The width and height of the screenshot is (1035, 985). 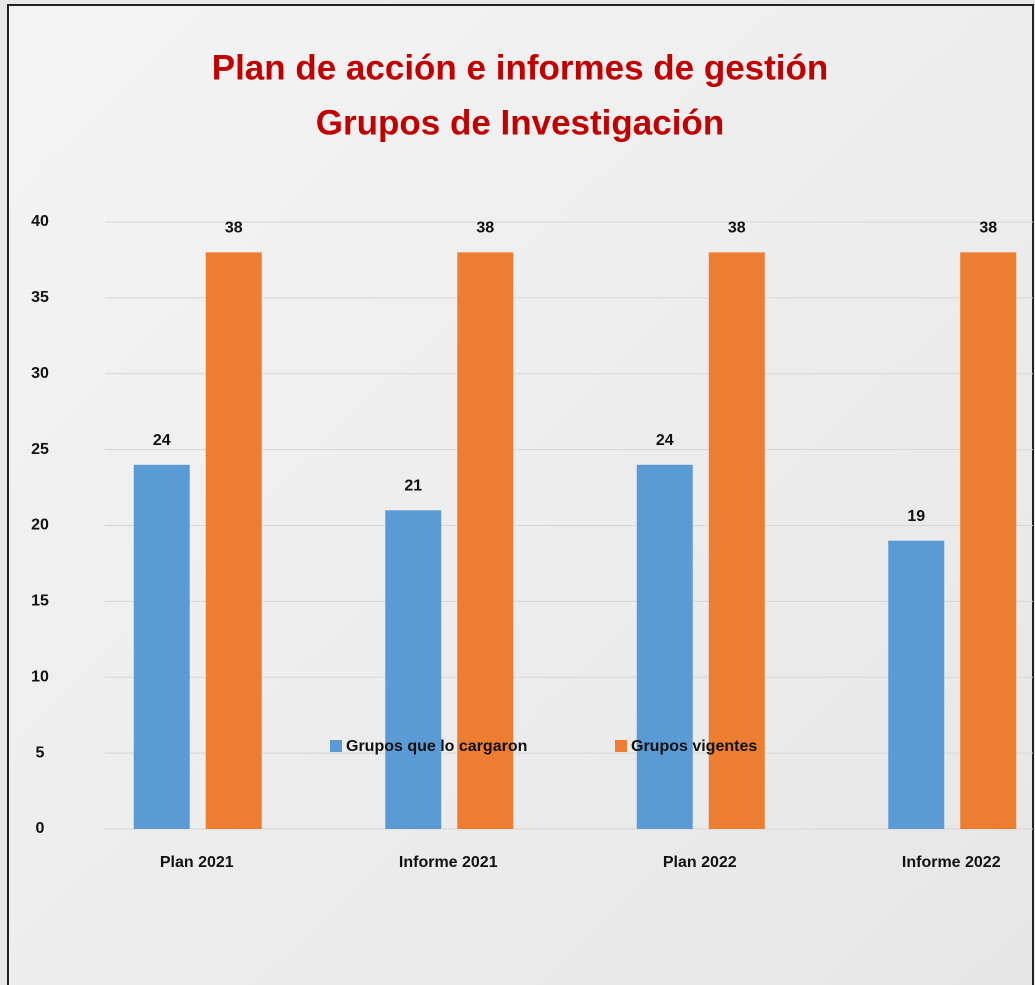 I want to click on y-tick-label: 0, so click(x=40, y=828).